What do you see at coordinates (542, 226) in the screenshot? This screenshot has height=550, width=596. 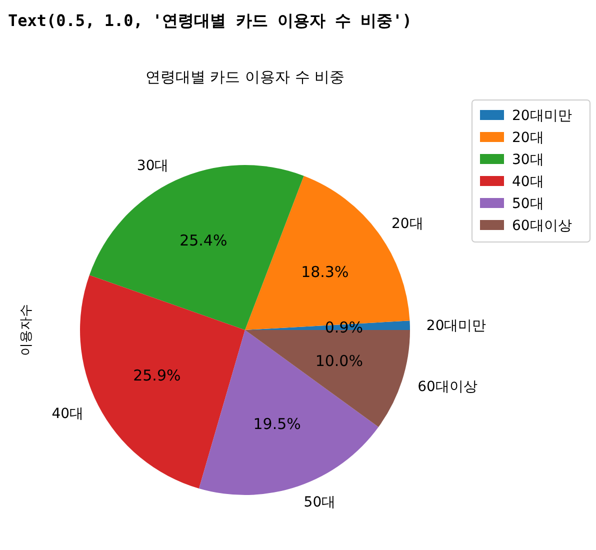 I see `legend-label: 60대이상` at bounding box center [542, 226].